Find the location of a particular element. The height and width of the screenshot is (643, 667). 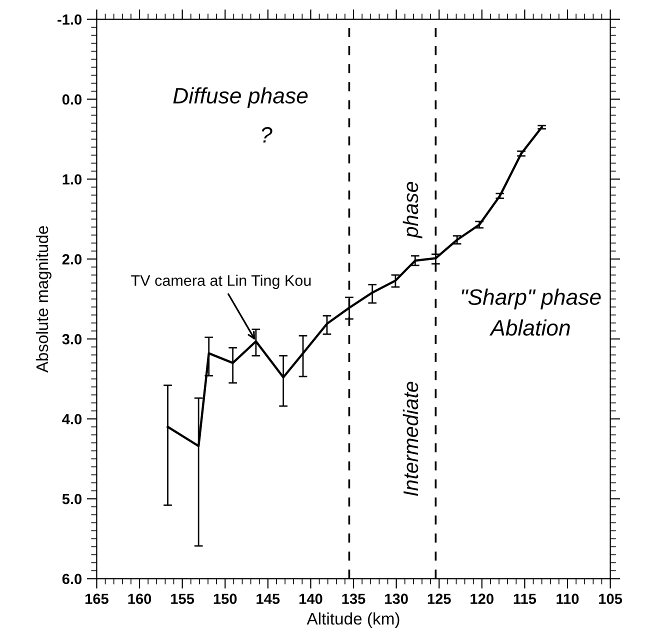

x-tick-label: 140 is located at coordinates (310, 599).